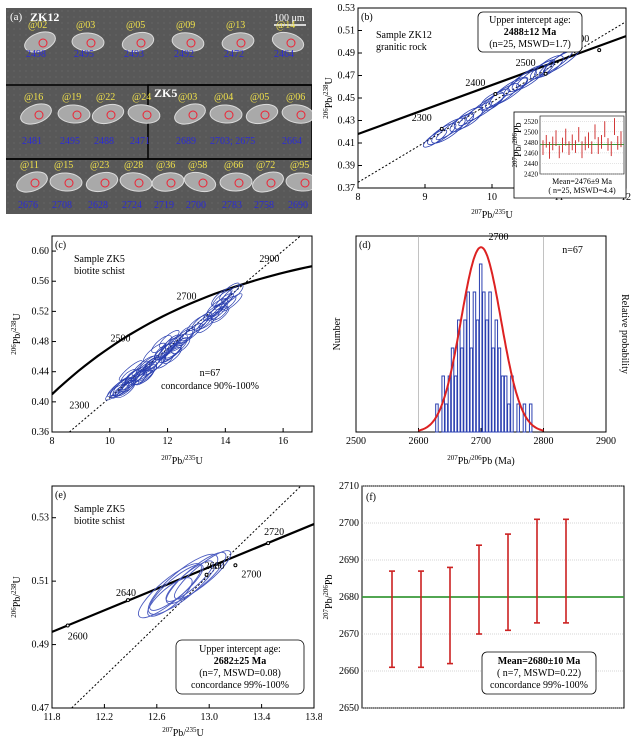 Image resolution: width=640 pixels, height=747 pixels. What do you see at coordinates (240, 661) in the screenshot?
I see `annotation-line2: 2682±25 Ma` at bounding box center [240, 661].